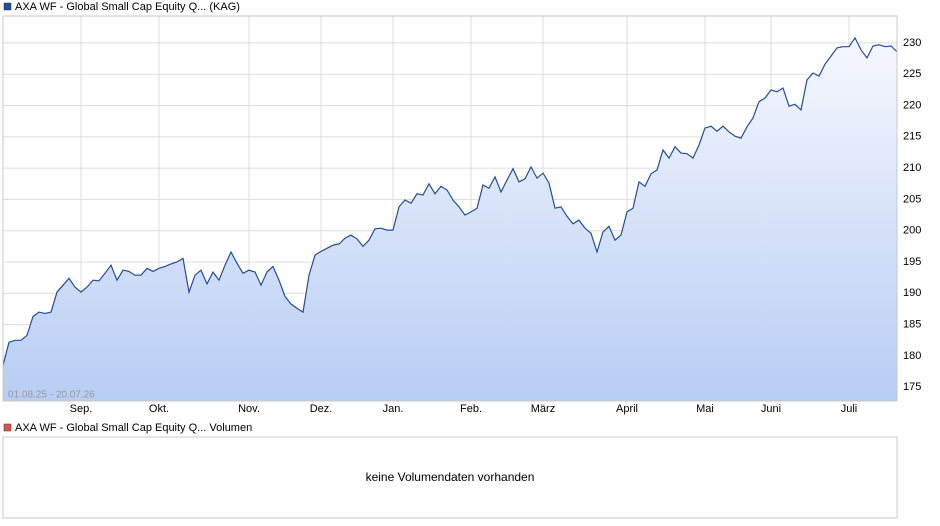 The height and width of the screenshot is (526, 940). Describe the element at coordinates (912, 137) in the screenshot. I see `y-tick-label: 215` at that location.